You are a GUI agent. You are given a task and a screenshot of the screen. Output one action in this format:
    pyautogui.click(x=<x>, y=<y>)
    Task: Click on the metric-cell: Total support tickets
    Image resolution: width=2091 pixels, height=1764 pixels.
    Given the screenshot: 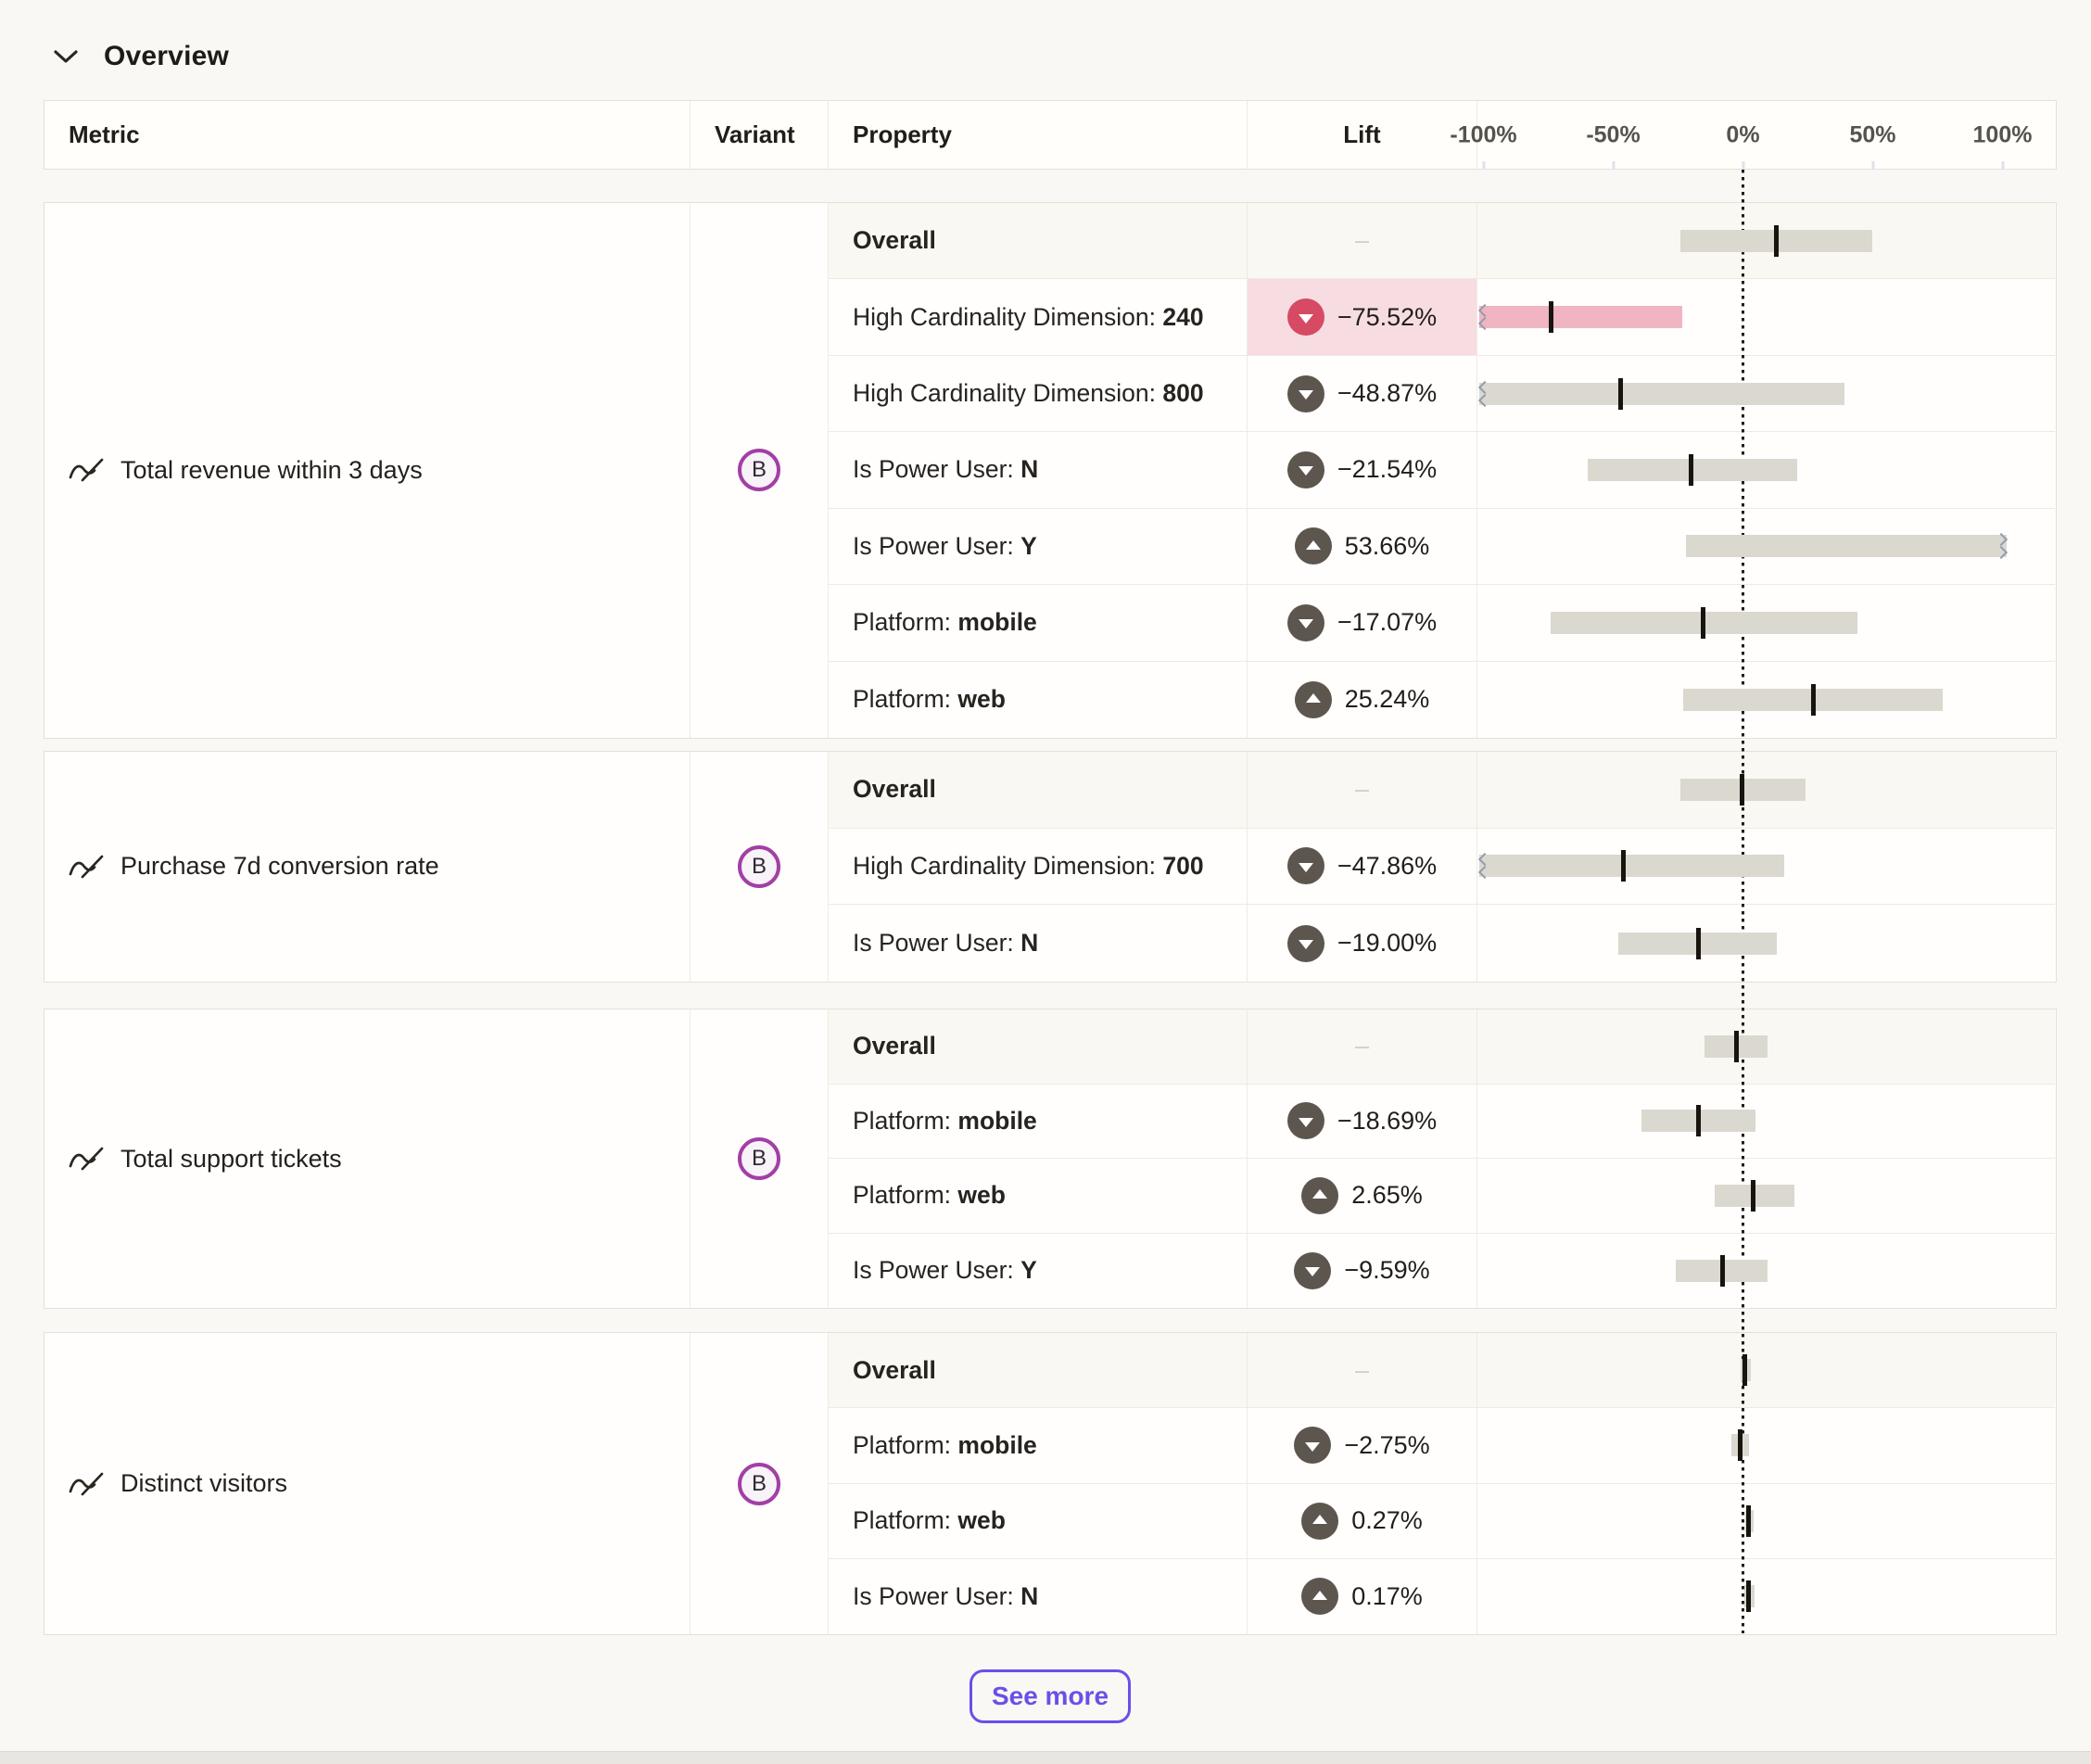 What is the action you would take?
    pyautogui.click(x=367, y=1158)
    